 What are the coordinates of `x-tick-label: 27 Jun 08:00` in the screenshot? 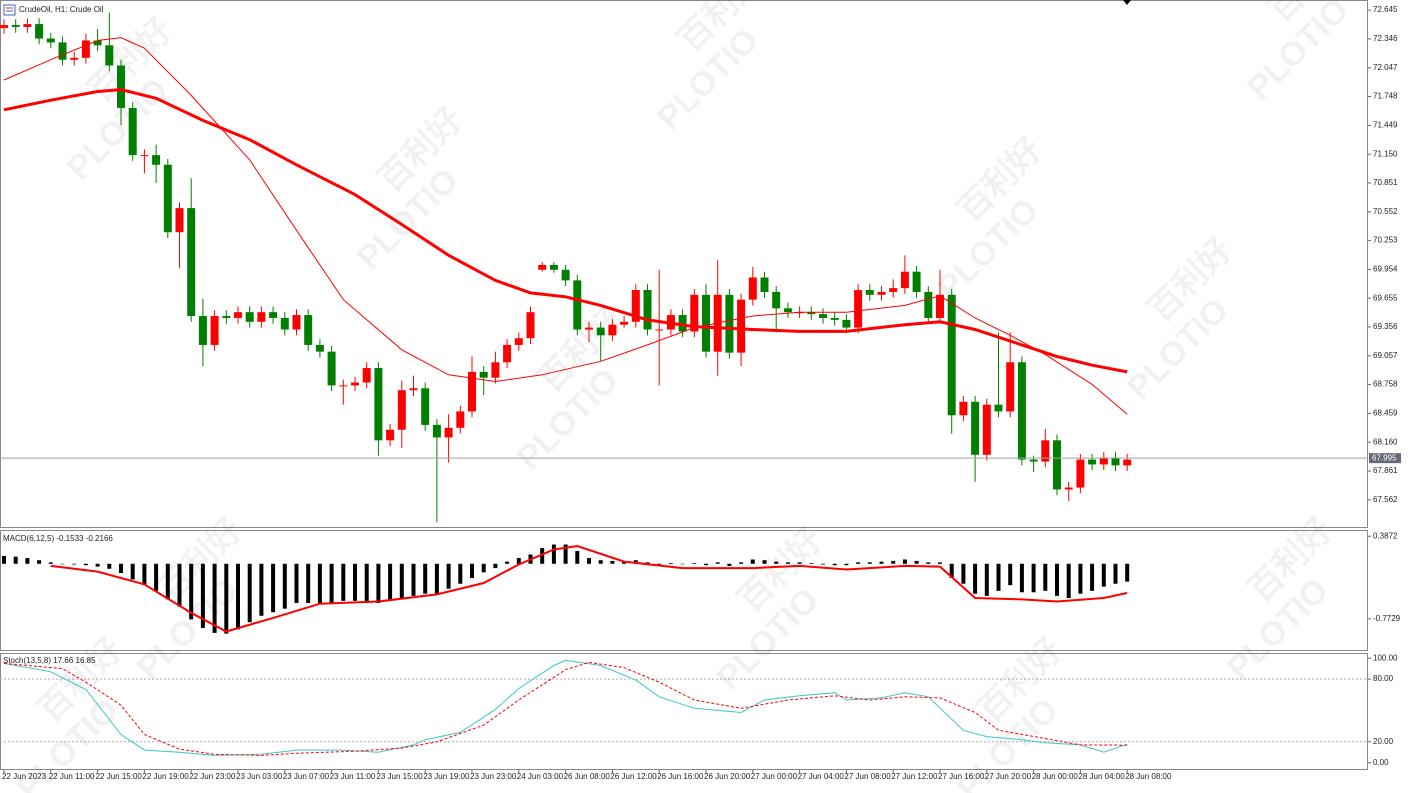 It's located at (867, 776).